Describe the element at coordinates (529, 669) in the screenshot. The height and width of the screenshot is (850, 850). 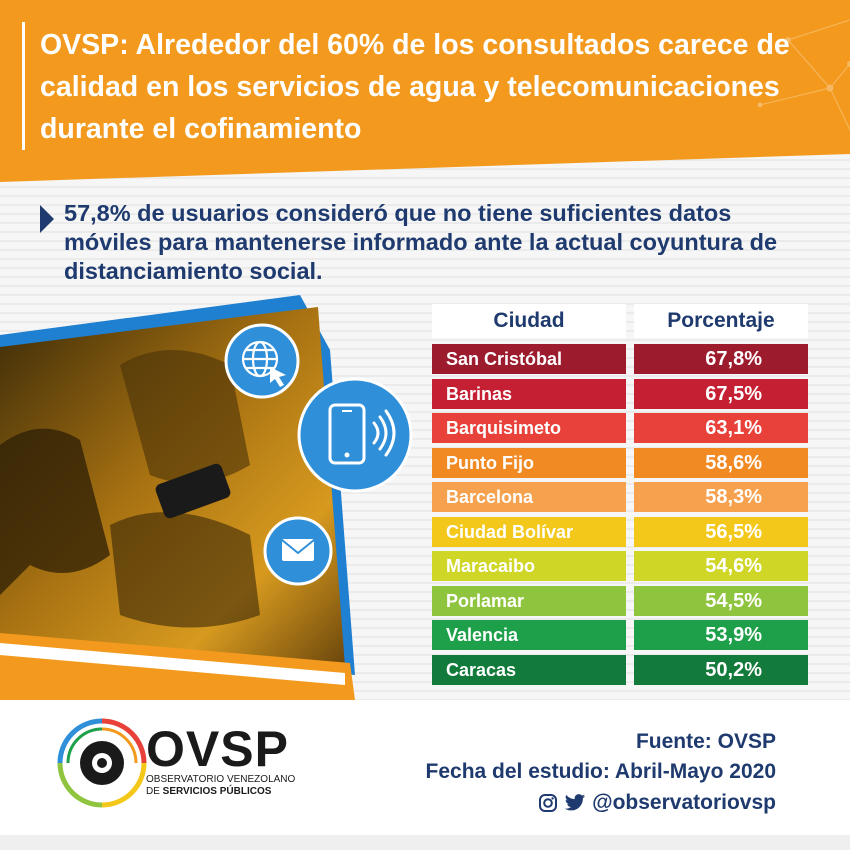
I see `city-cell: Caracas` at that location.